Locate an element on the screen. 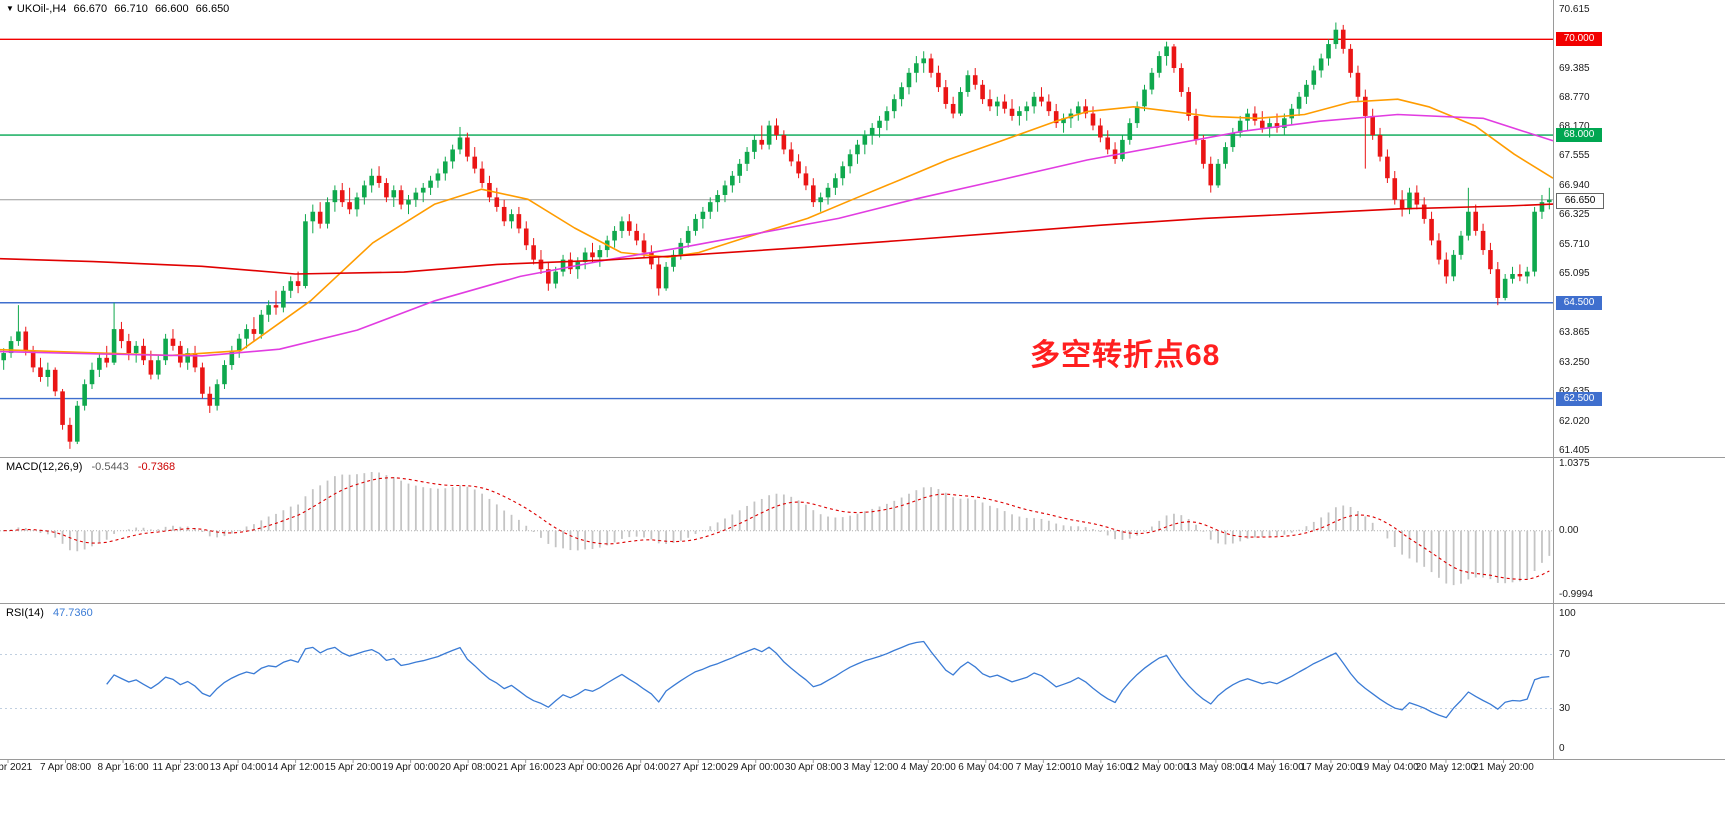  macd-title: MACD(12,26,9) is located at coordinates (44, 467).